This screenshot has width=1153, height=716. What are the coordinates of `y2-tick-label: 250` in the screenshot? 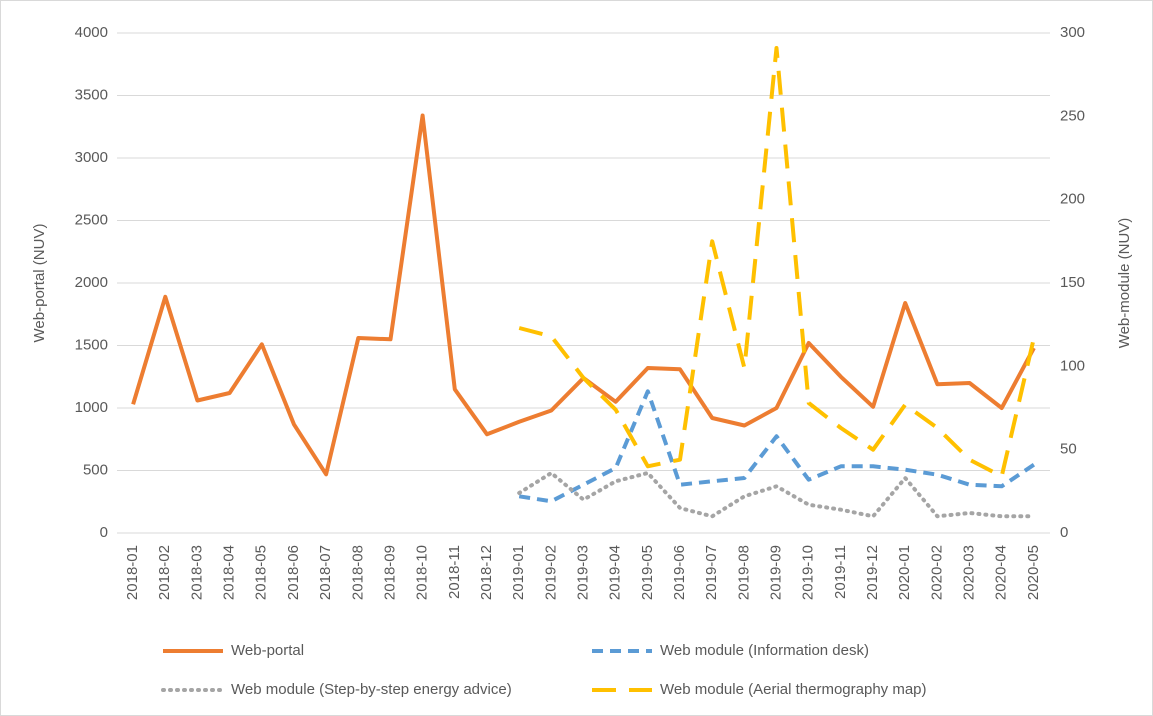 It's located at (1072, 115).